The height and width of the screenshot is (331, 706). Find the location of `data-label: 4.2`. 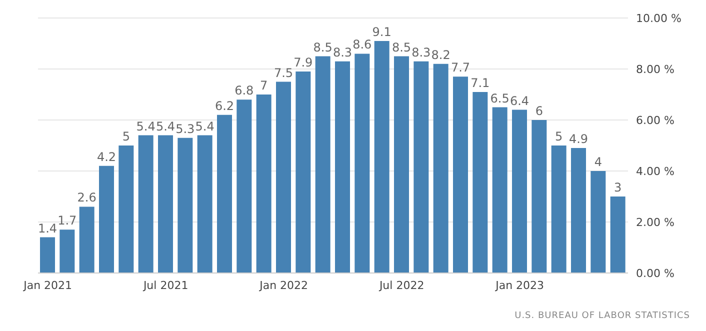

data-label: 4.2 is located at coordinates (106, 157).